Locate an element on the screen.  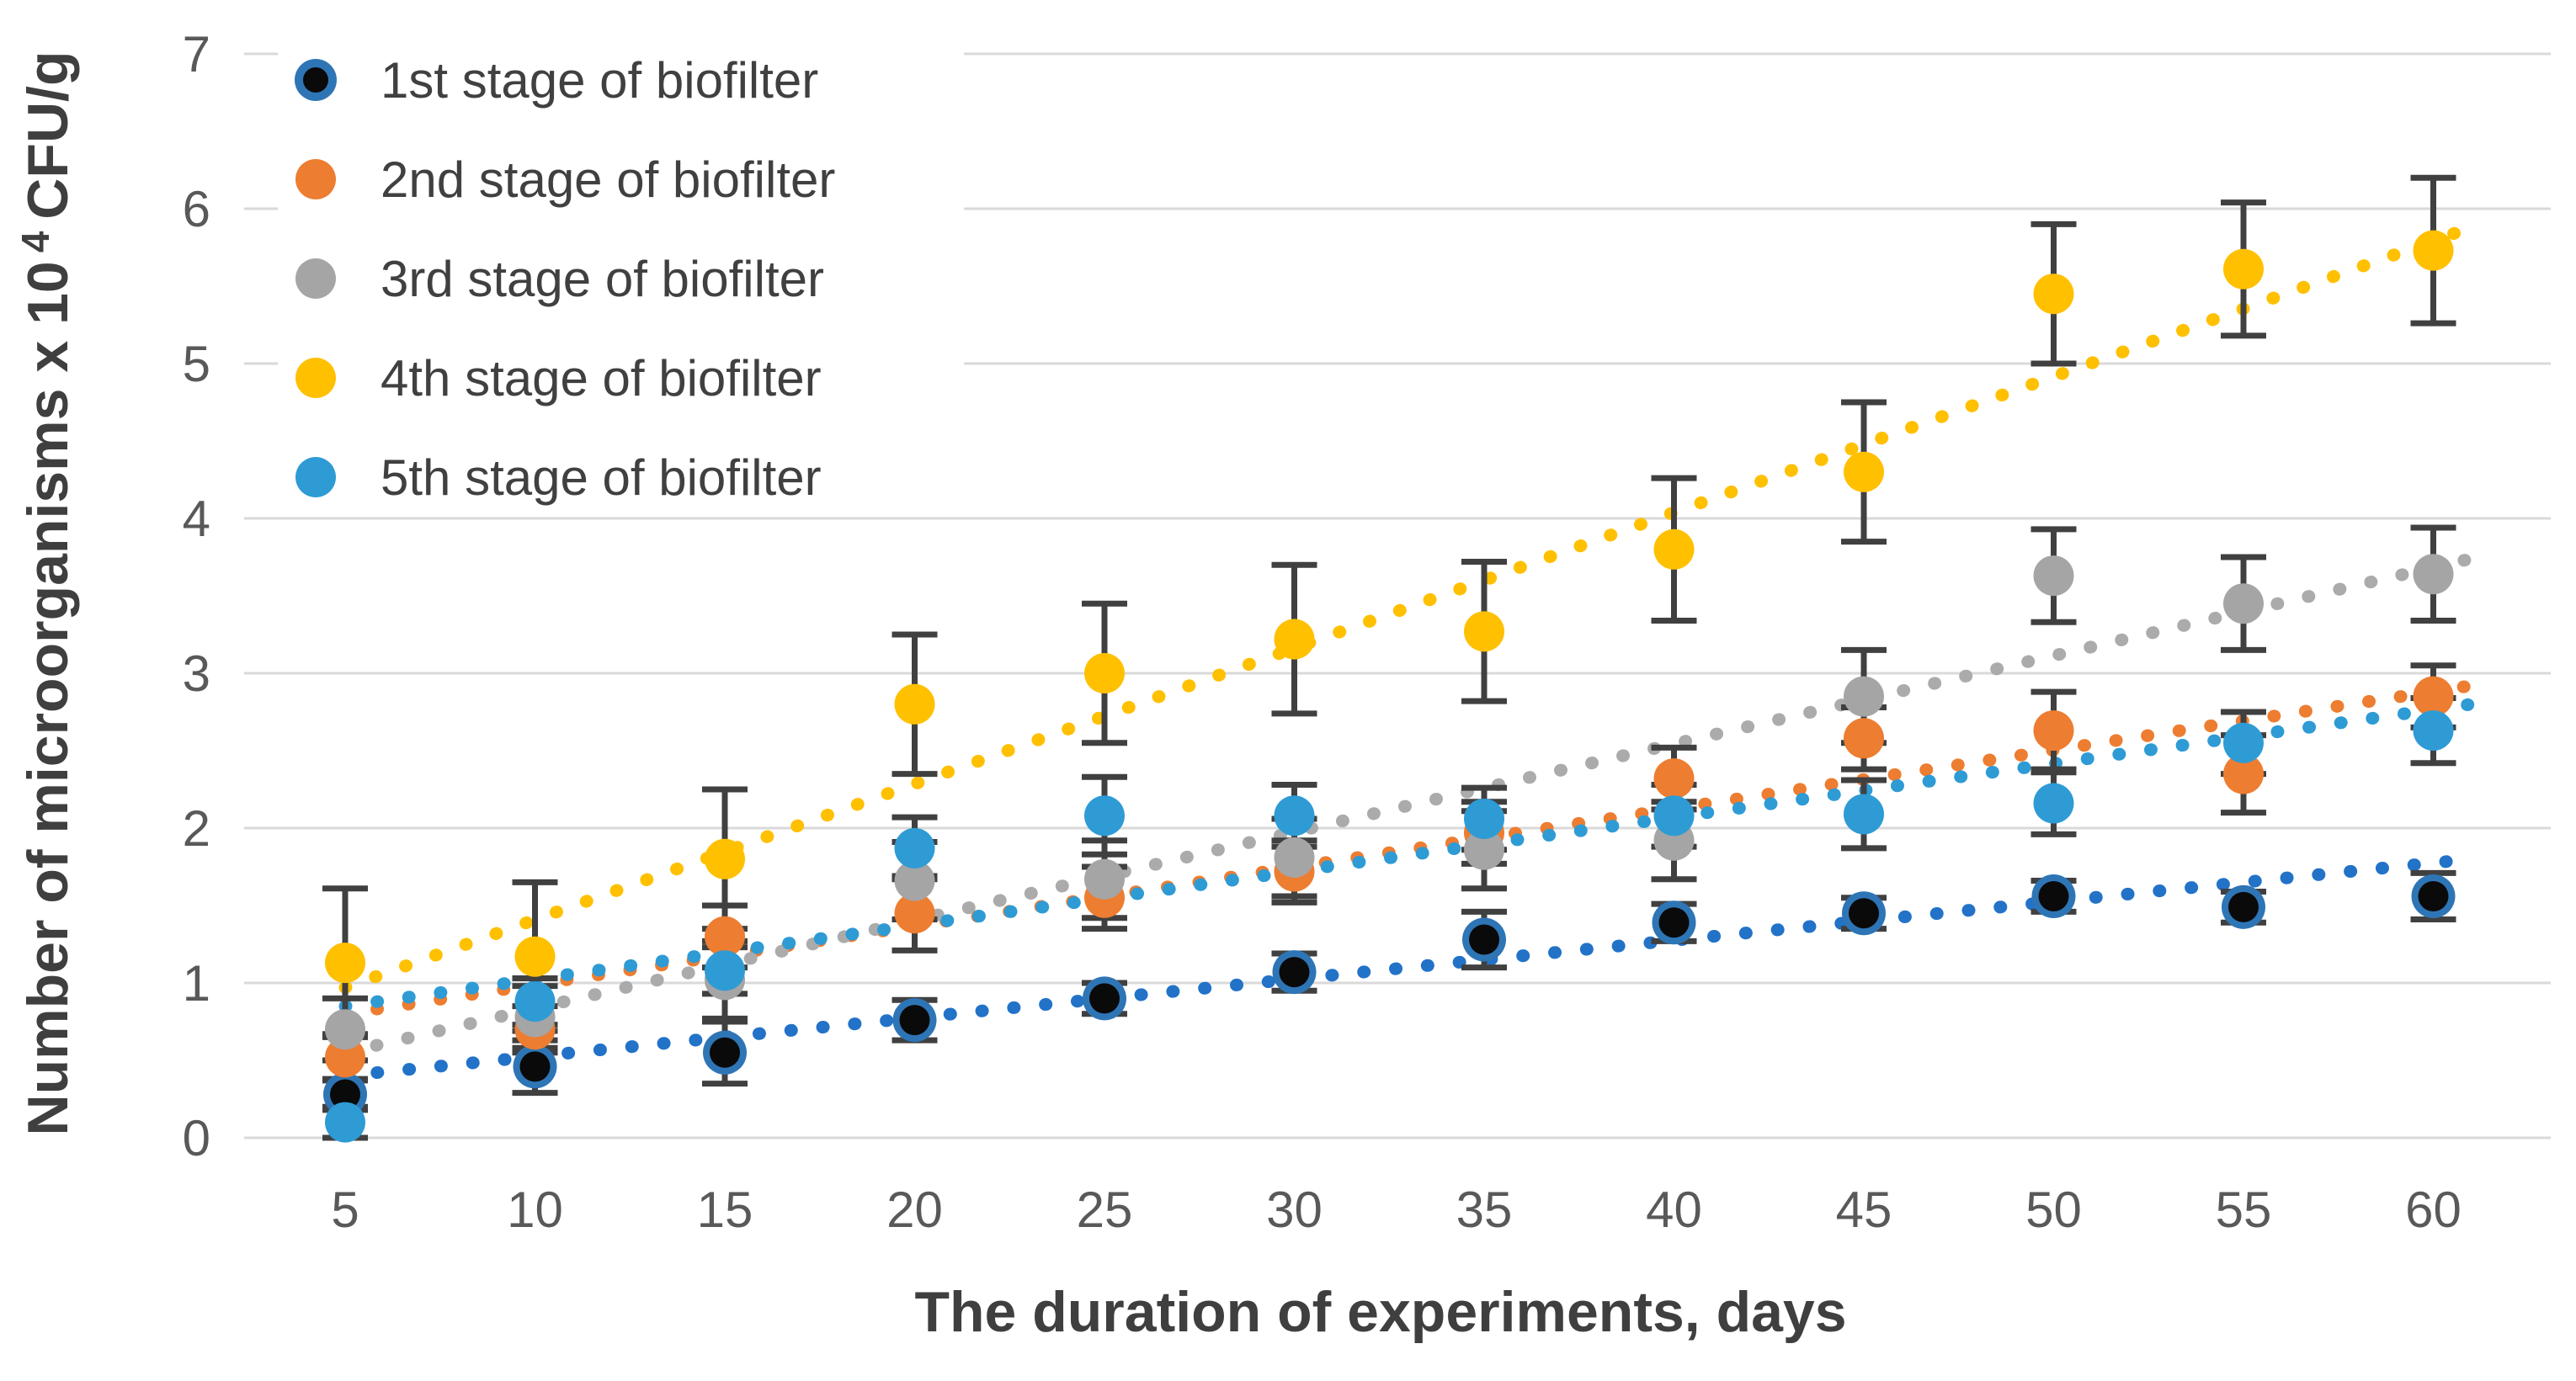
data-point-s1-d20 is located at coordinates (914, 1020).